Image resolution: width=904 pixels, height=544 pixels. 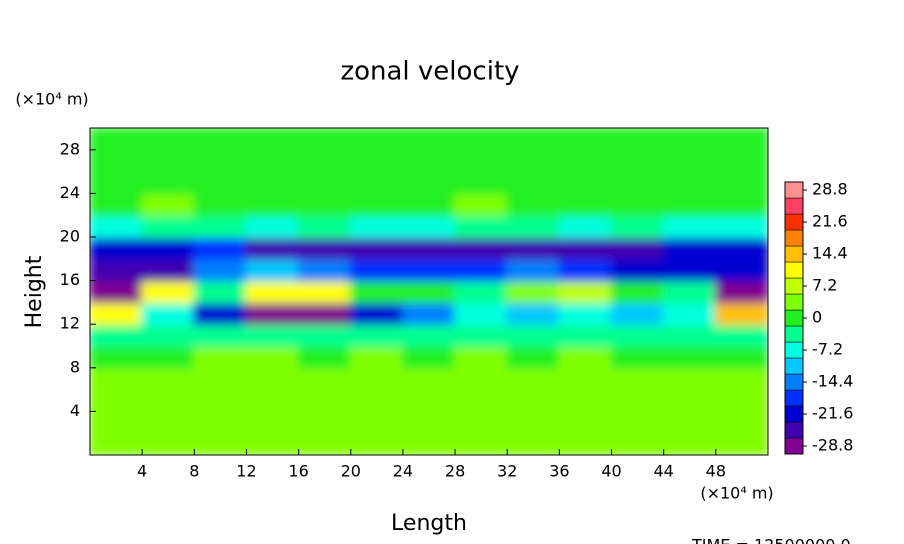 What do you see at coordinates (827, 349) in the screenshot?
I see `colorbar-tick-label: -7.2` at bounding box center [827, 349].